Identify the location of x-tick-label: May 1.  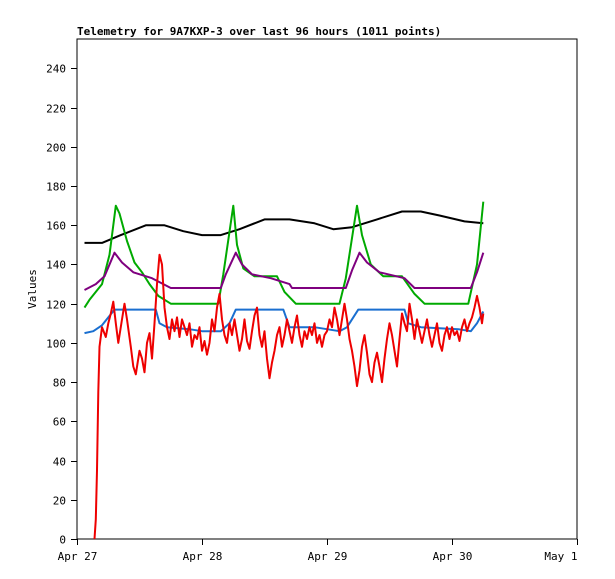
(560, 556).